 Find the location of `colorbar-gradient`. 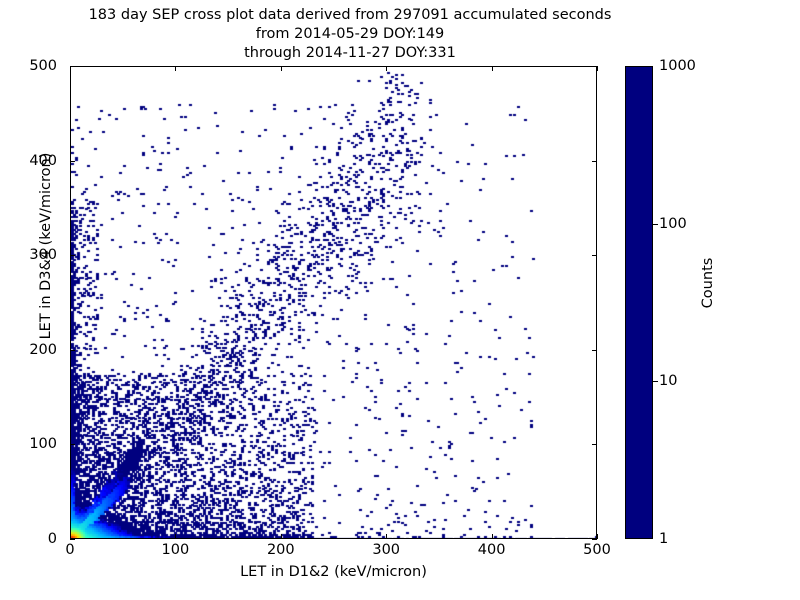

colorbar-gradient is located at coordinates (639, 302).